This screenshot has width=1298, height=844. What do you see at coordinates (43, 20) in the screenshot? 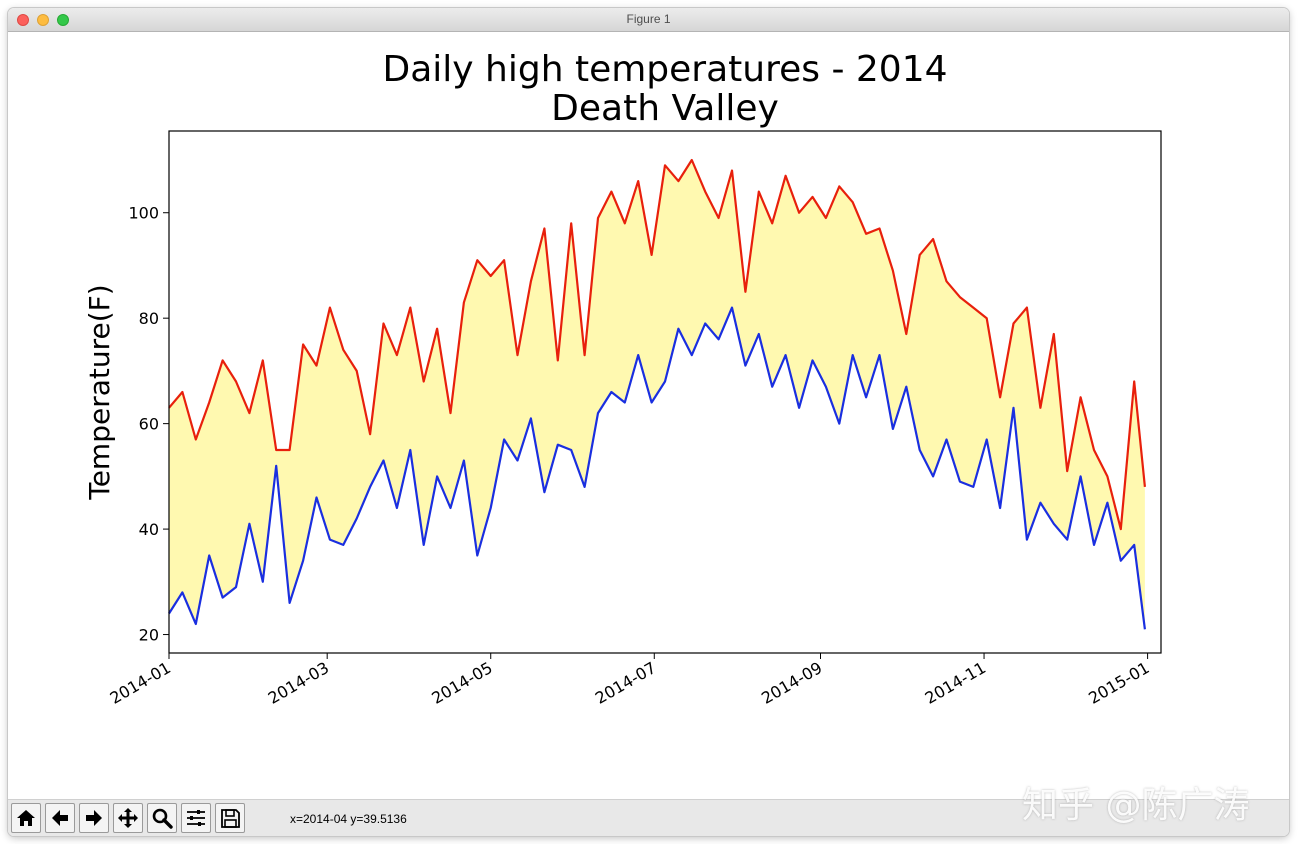
I see `minimize-button` at bounding box center [43, 20].